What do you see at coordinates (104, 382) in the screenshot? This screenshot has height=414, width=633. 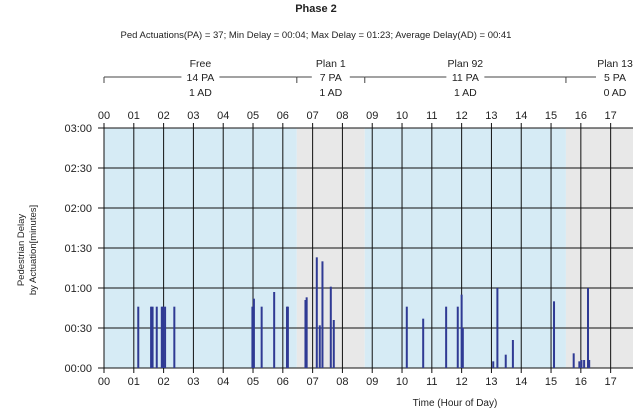 I see `x-tick-label-bottom: 00` at bounding box center [104, 382].